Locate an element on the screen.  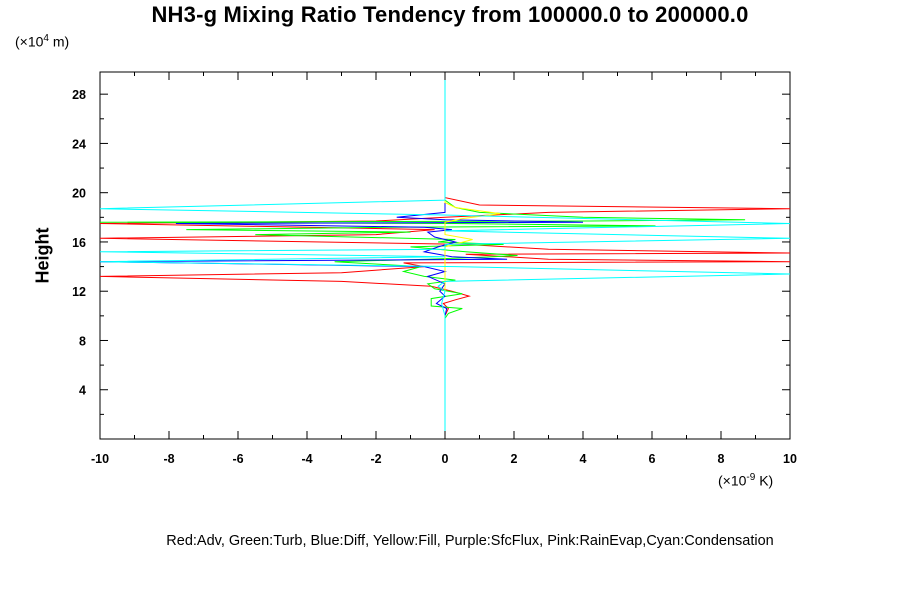
series-line-fill is located at coordinates (472, 182).